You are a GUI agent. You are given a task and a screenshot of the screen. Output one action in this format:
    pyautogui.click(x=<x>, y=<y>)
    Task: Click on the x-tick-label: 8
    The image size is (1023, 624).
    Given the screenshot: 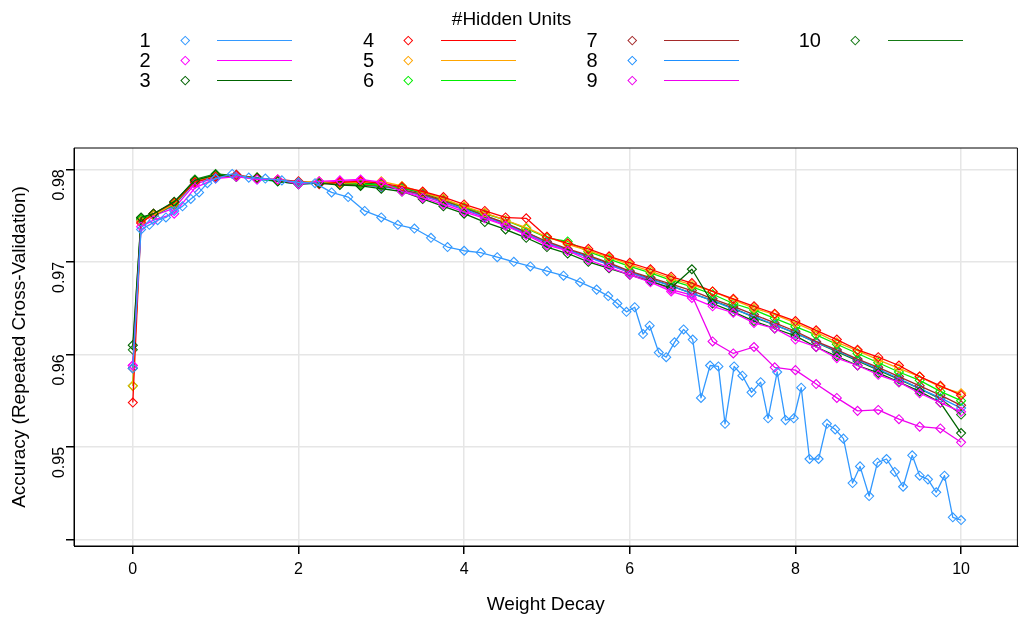 What is the action you would take?
    pyautogui.click(x=795, y=569)
    